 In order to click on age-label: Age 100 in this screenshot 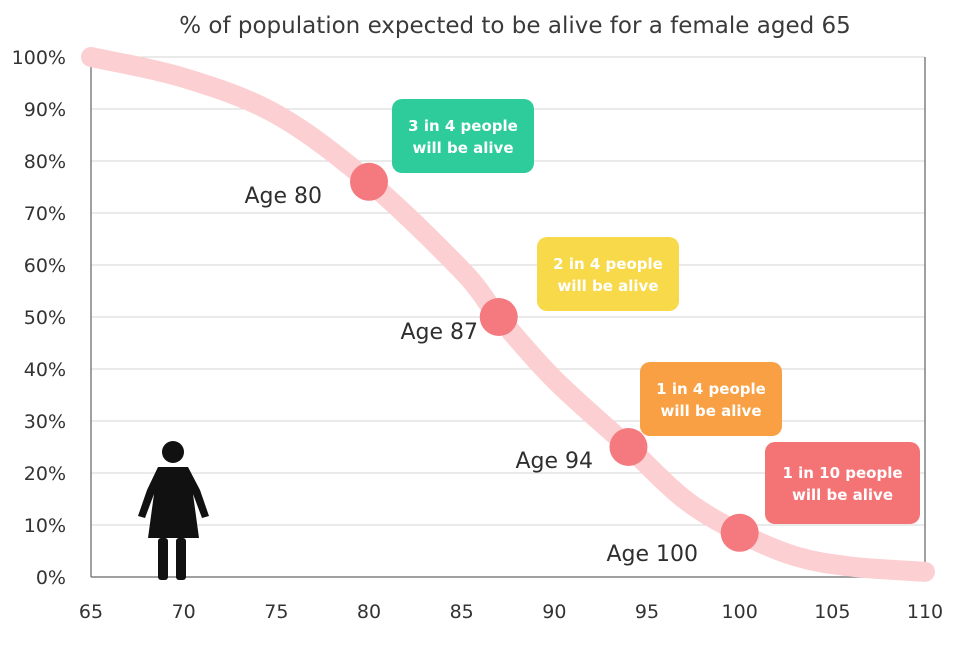, I will do `click(652, 554)`.